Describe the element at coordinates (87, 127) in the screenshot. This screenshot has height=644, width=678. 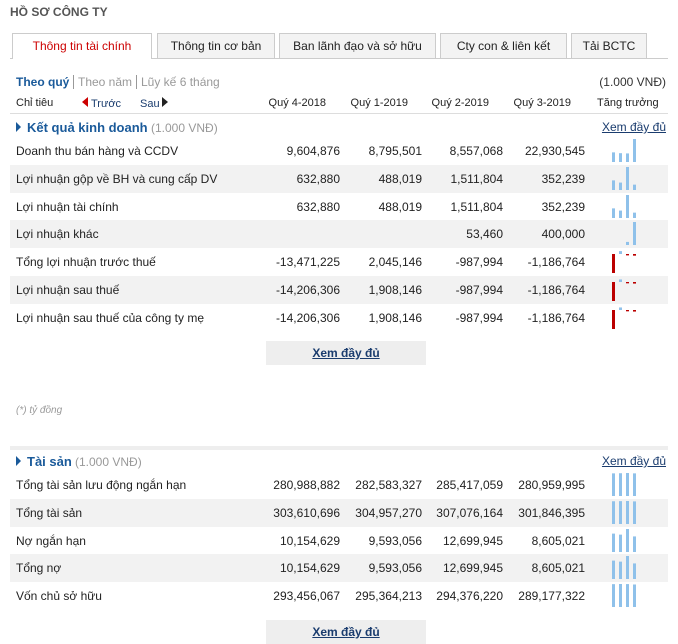
I see `section-title: Kết quả kinh doanh` at that location.